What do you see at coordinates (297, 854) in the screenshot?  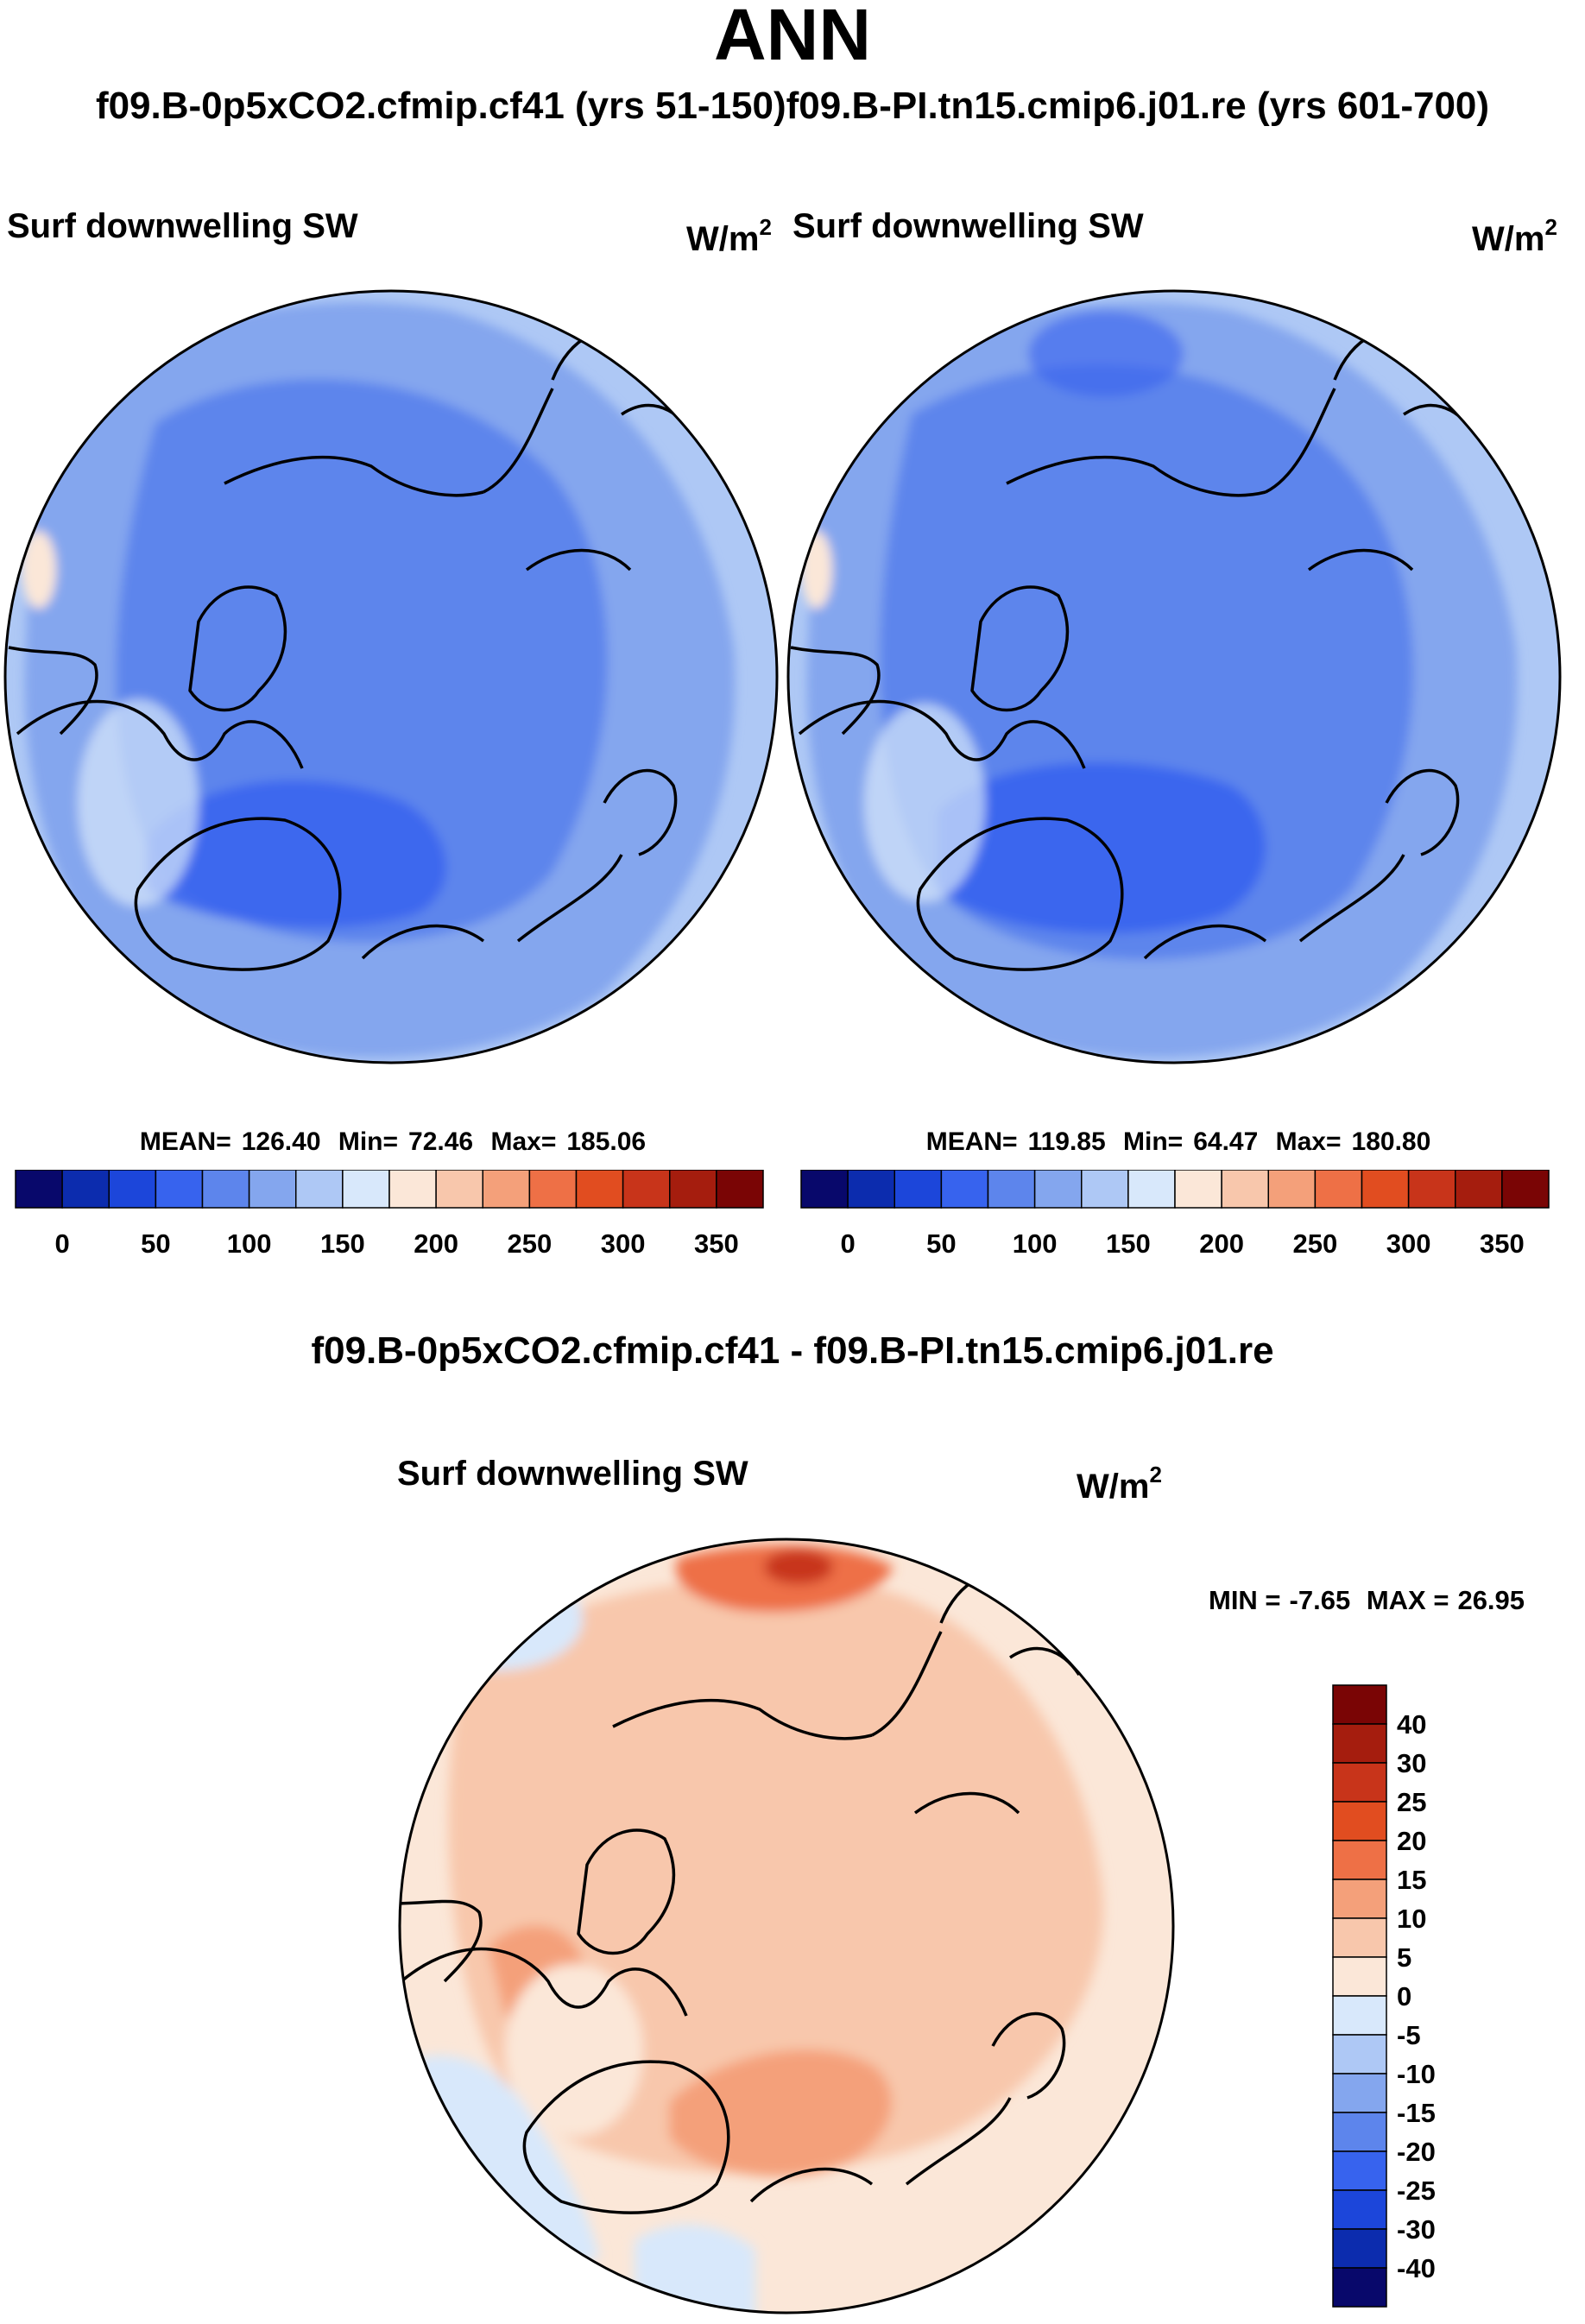 I see `panel1-field-min` at bounding box center [297, 854].